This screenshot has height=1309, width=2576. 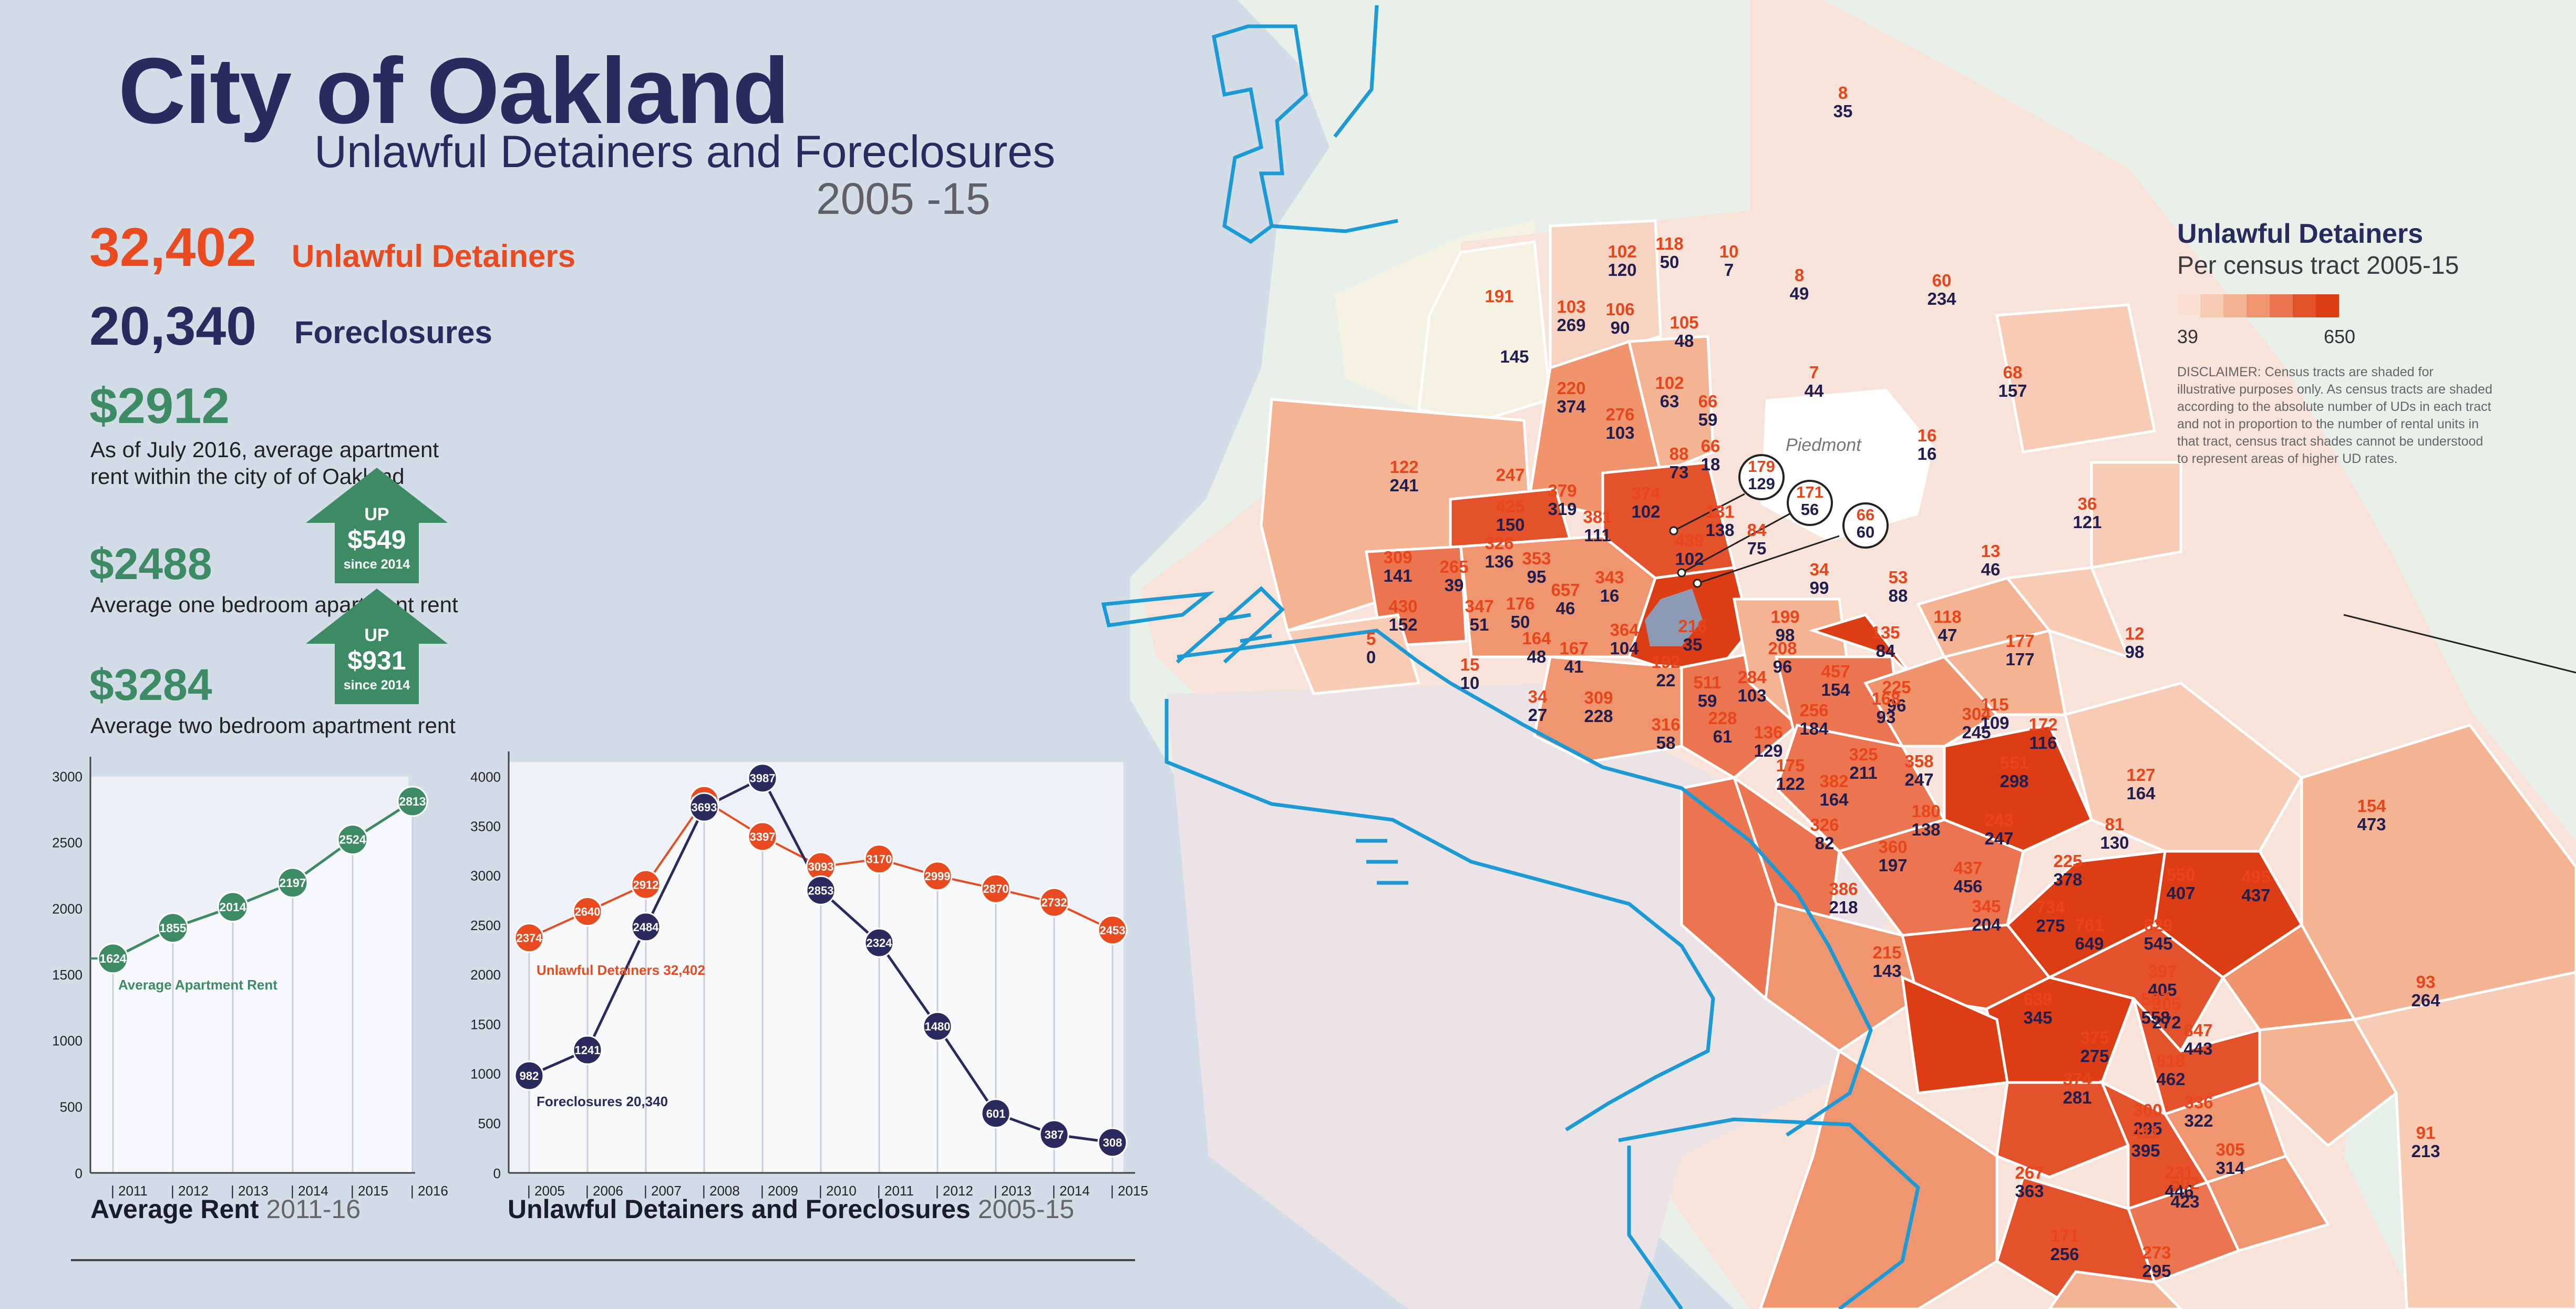 What do you see at coordinates (1514, 356) in the screenshot?
I see `tract-fc-label: 145` at bounding box center [1514, 356].